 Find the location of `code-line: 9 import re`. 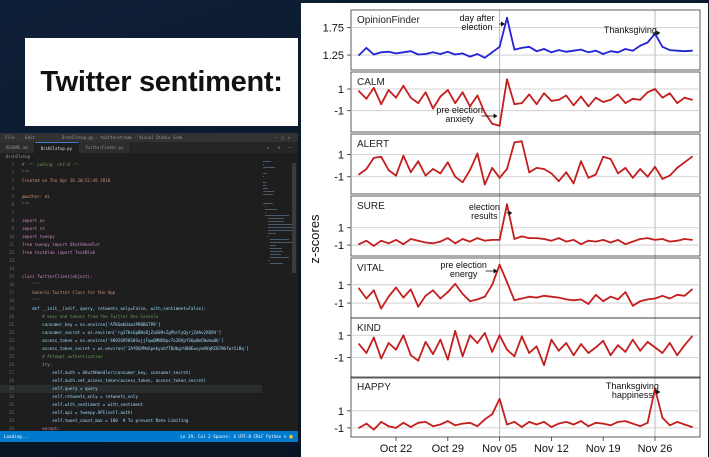

code-line: 9 import re is located at coordinates (131, 229).